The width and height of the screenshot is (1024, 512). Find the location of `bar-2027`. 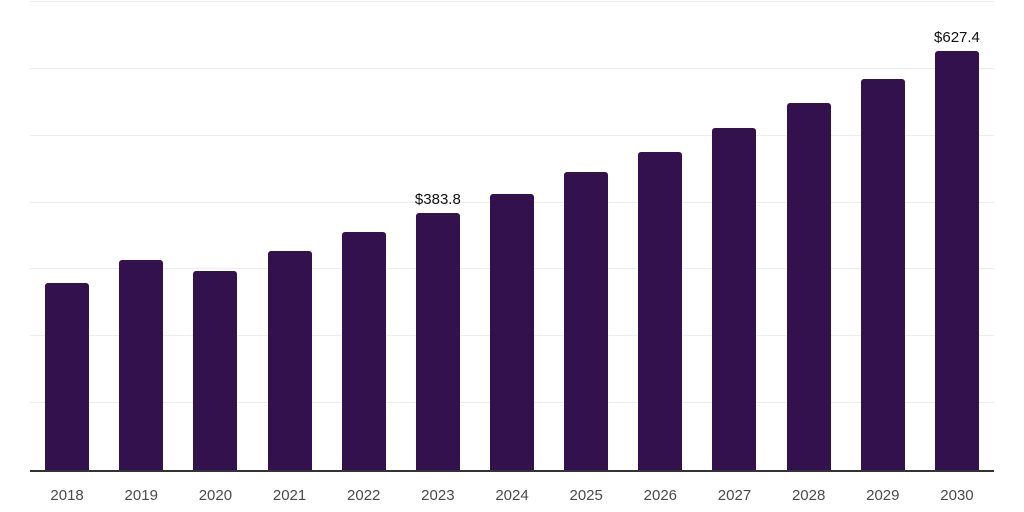

bar-2027 is located at coordinates (734, 298).